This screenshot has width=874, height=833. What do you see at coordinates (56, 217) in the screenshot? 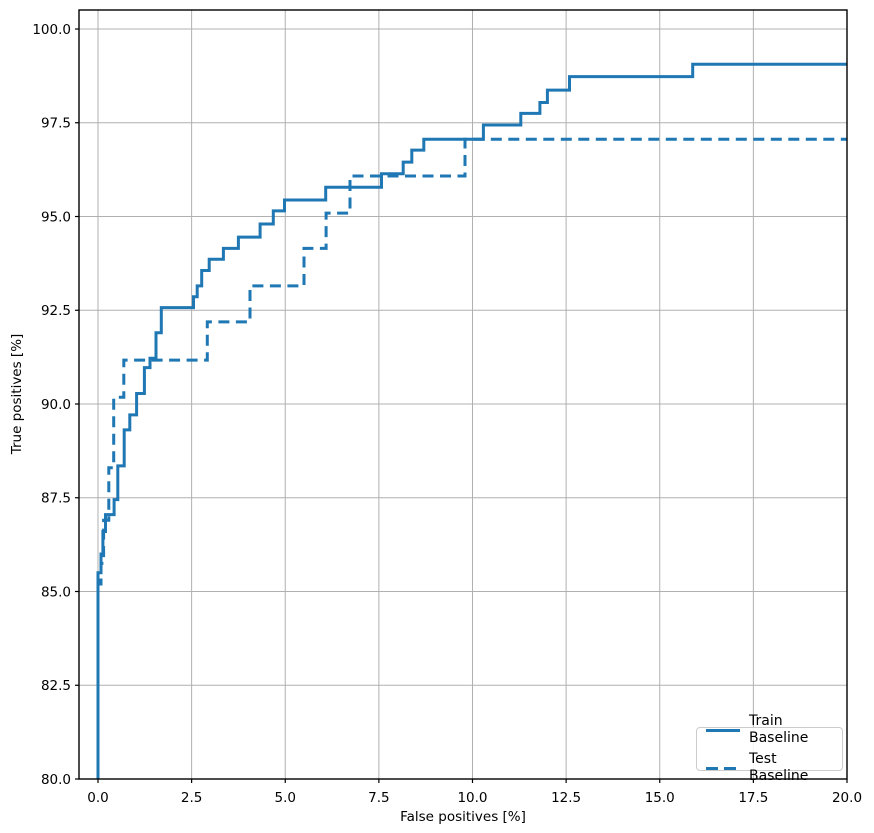
I see `y-tick-label: 95.0` at bounding box center [56, 217].